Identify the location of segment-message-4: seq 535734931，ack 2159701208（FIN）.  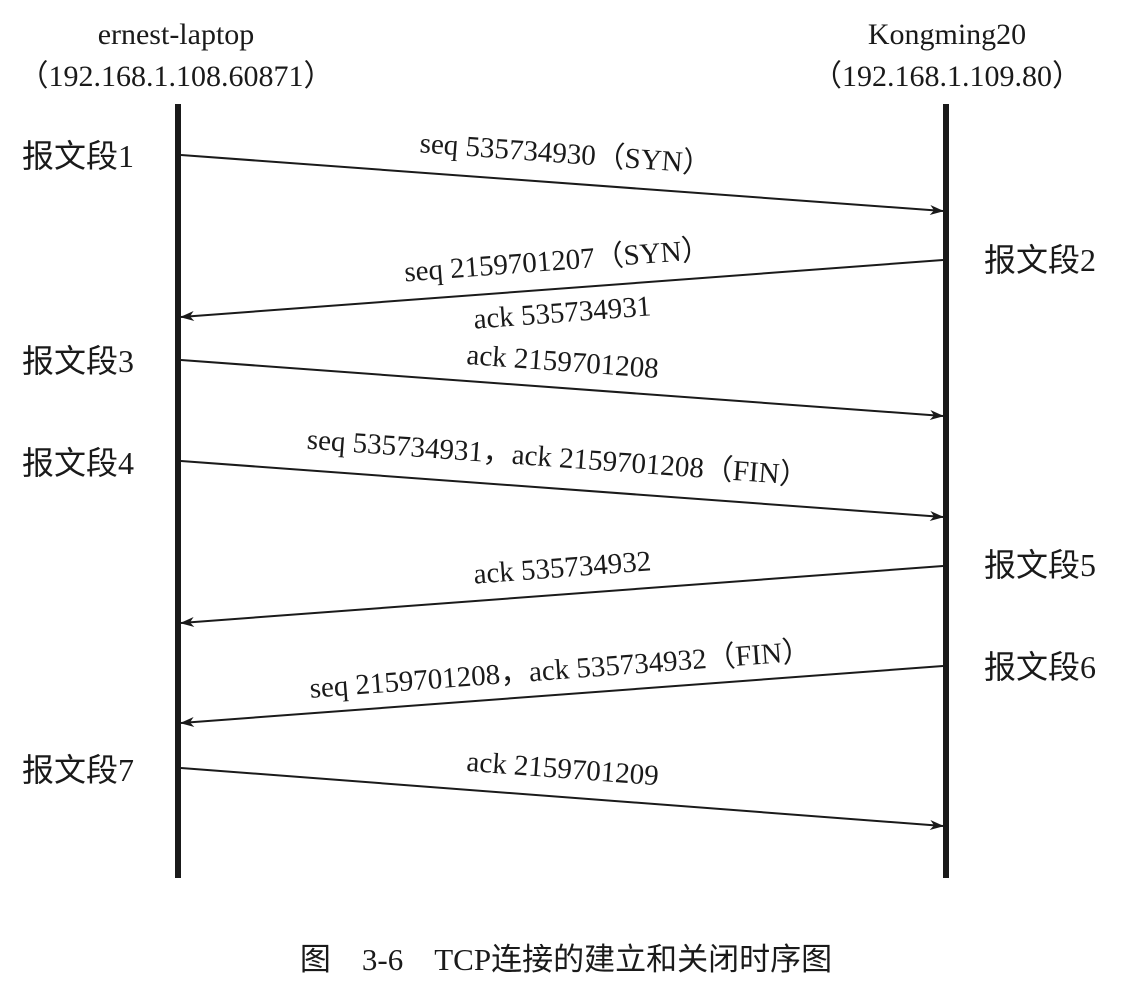
(558, 458).